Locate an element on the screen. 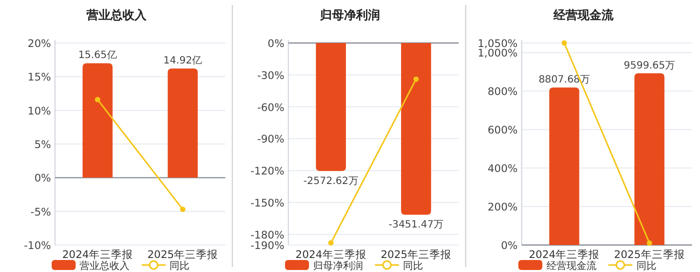 This screenshot has height=272, width=700. y-tick-label: 5% is located at coordinates (43, 145).